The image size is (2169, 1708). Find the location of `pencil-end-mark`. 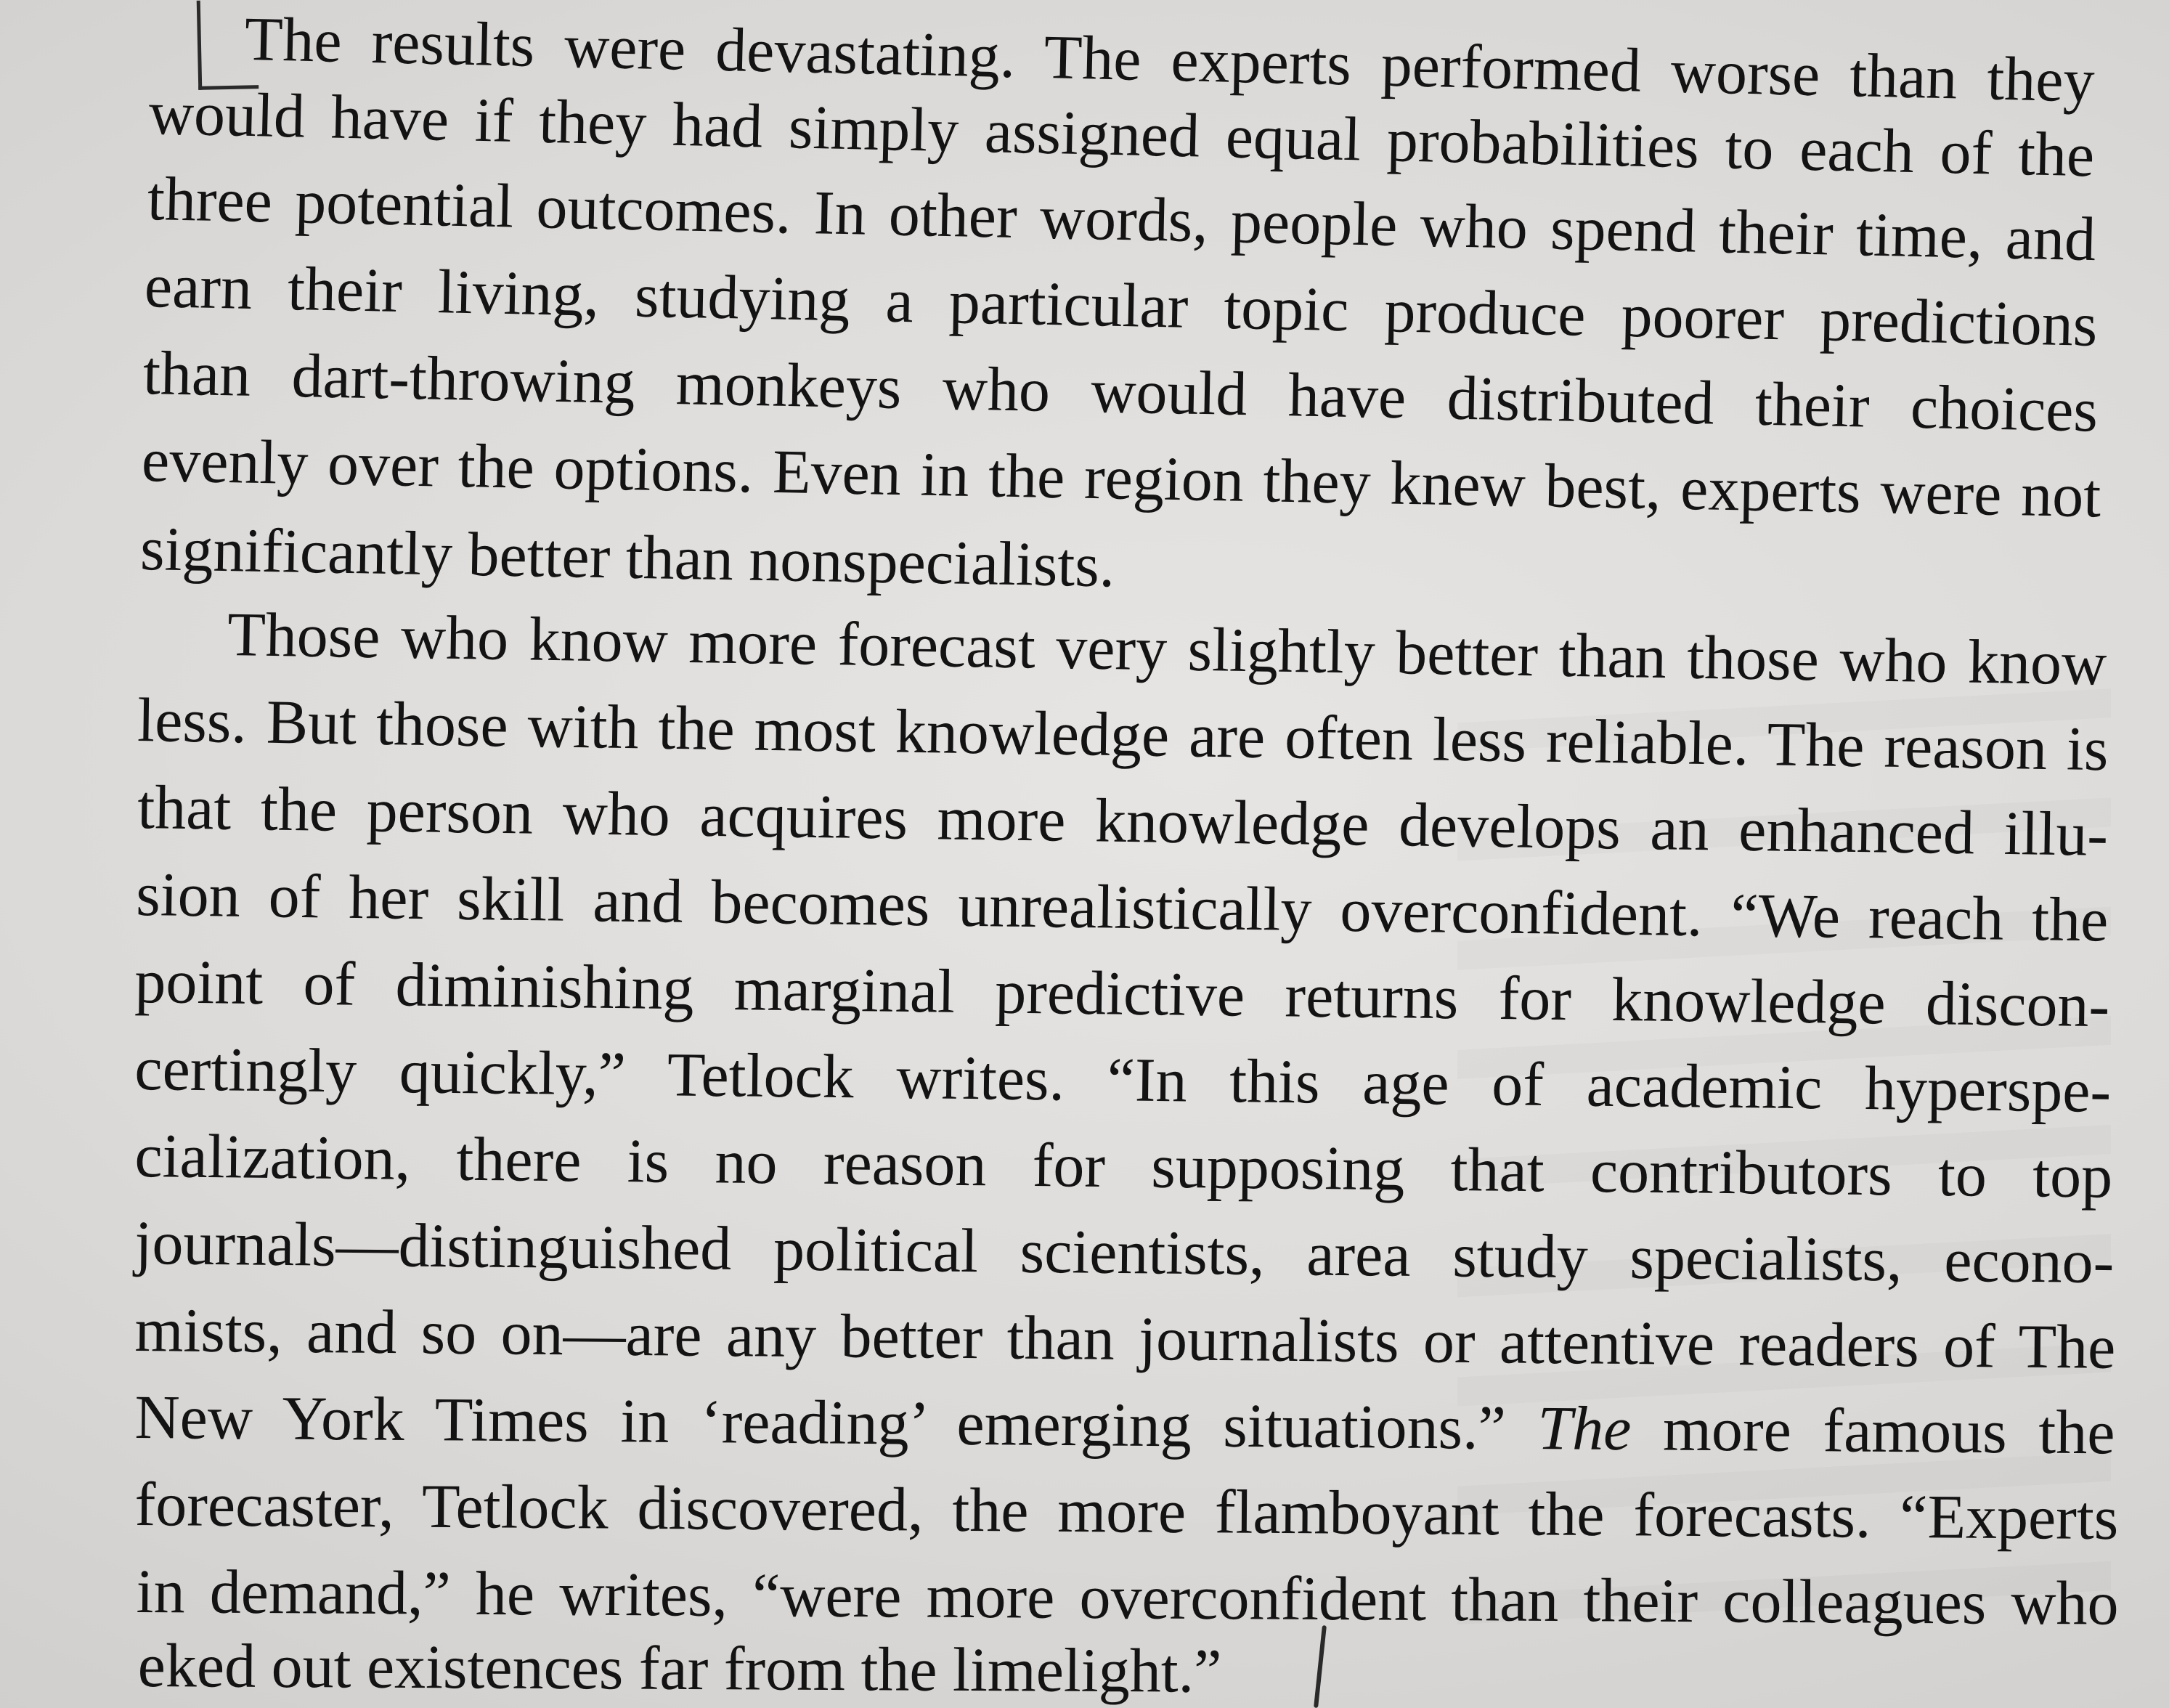

pencil-end-mark is located at coordinates (1320, 1666).